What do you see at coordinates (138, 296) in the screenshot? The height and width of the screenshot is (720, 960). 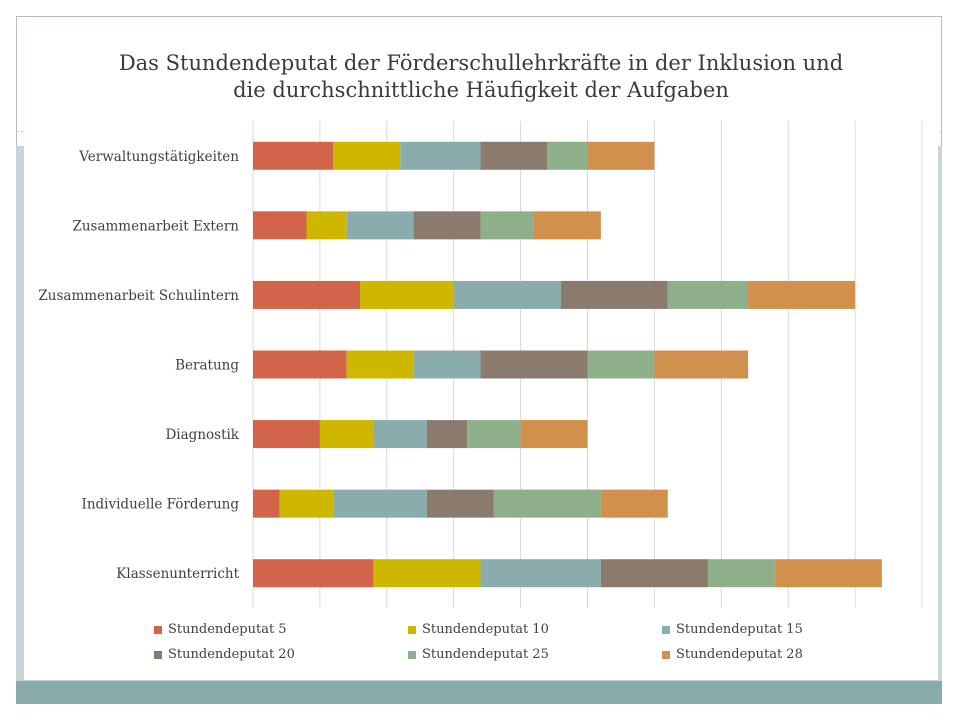 I see `category-label: Zusammenarbeit Schulintern` at bounding box center [138, 296].